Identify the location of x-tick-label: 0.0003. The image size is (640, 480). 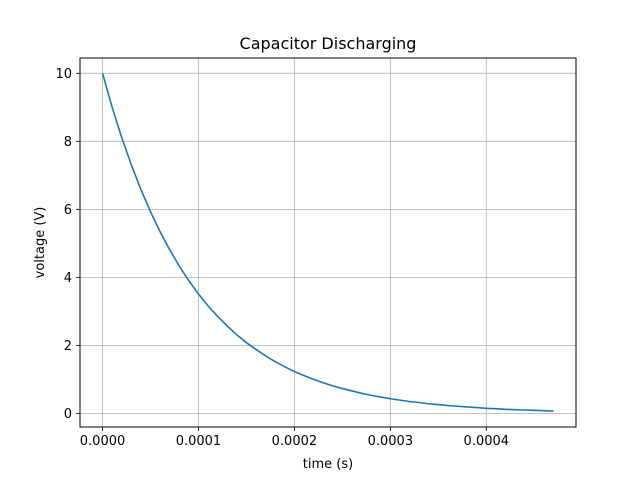
(391, 441).